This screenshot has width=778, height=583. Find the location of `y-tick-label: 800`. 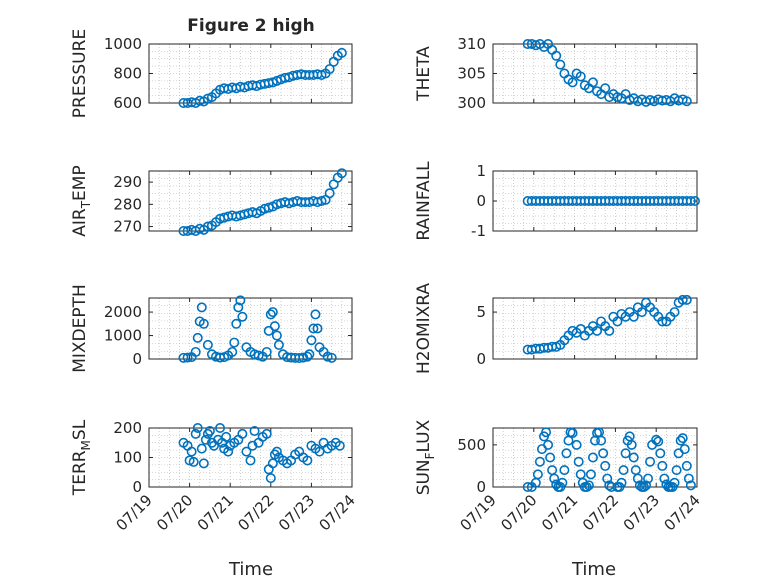

y-tick-label: 800 is located at coordinates (127, 74).